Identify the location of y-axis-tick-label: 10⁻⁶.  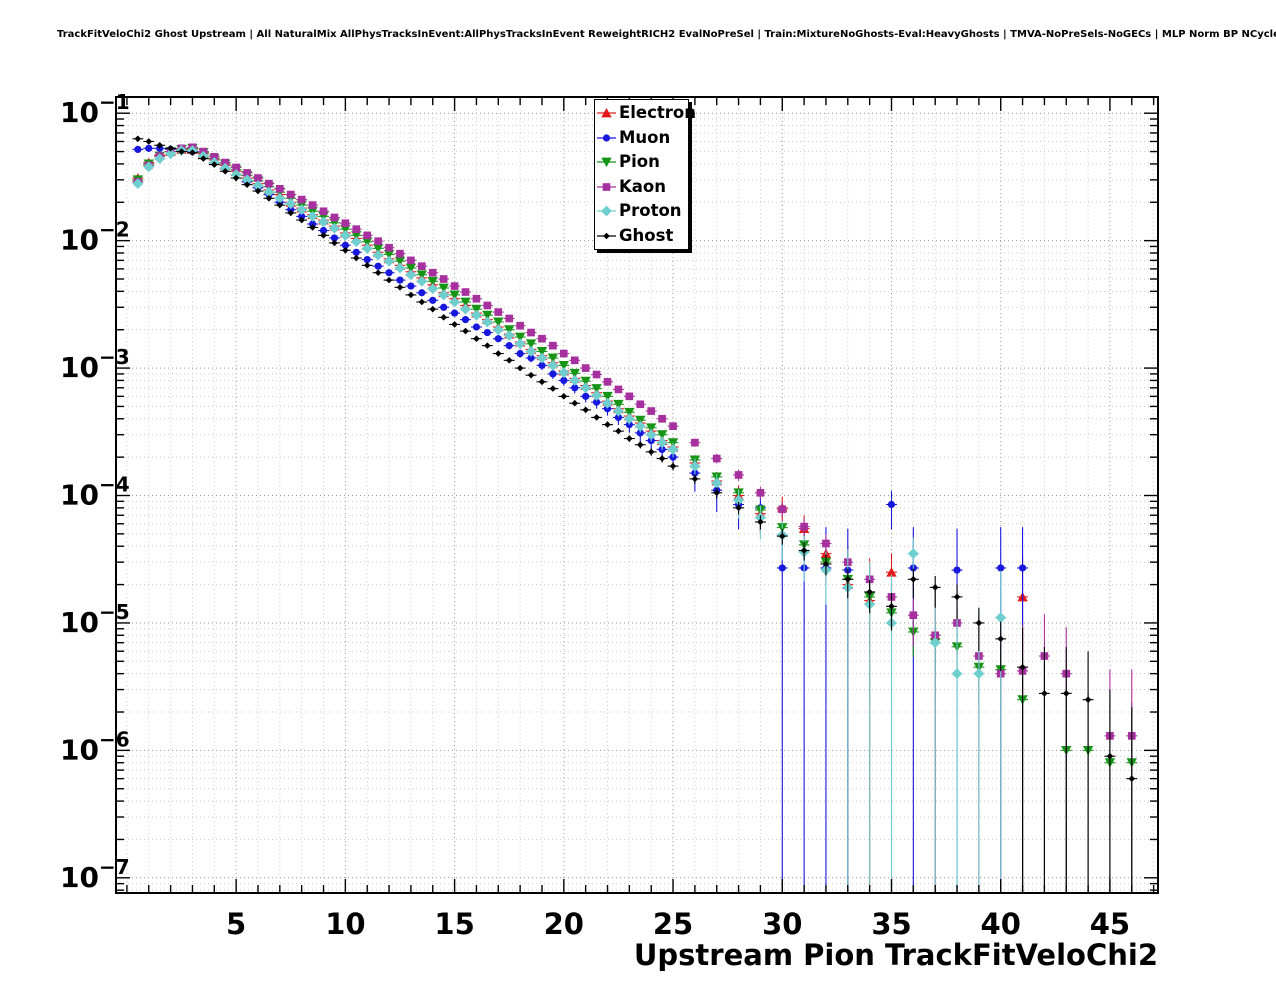
(95, 746).